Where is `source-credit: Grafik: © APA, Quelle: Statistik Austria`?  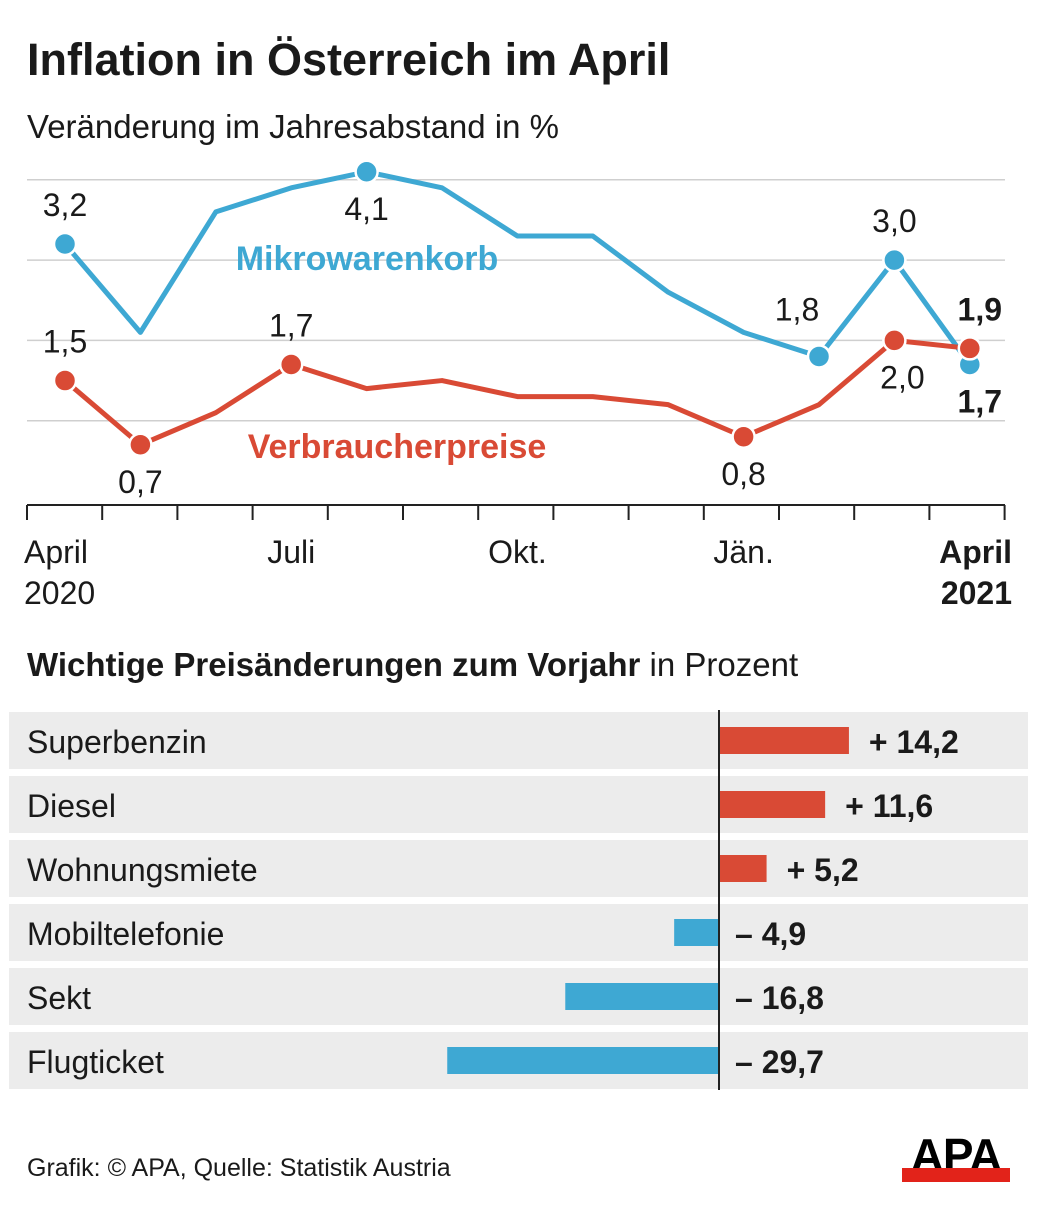
source-credit: Grafik: © APA, Quelle: Statistik Austria is located at coordinates (239, 1168).